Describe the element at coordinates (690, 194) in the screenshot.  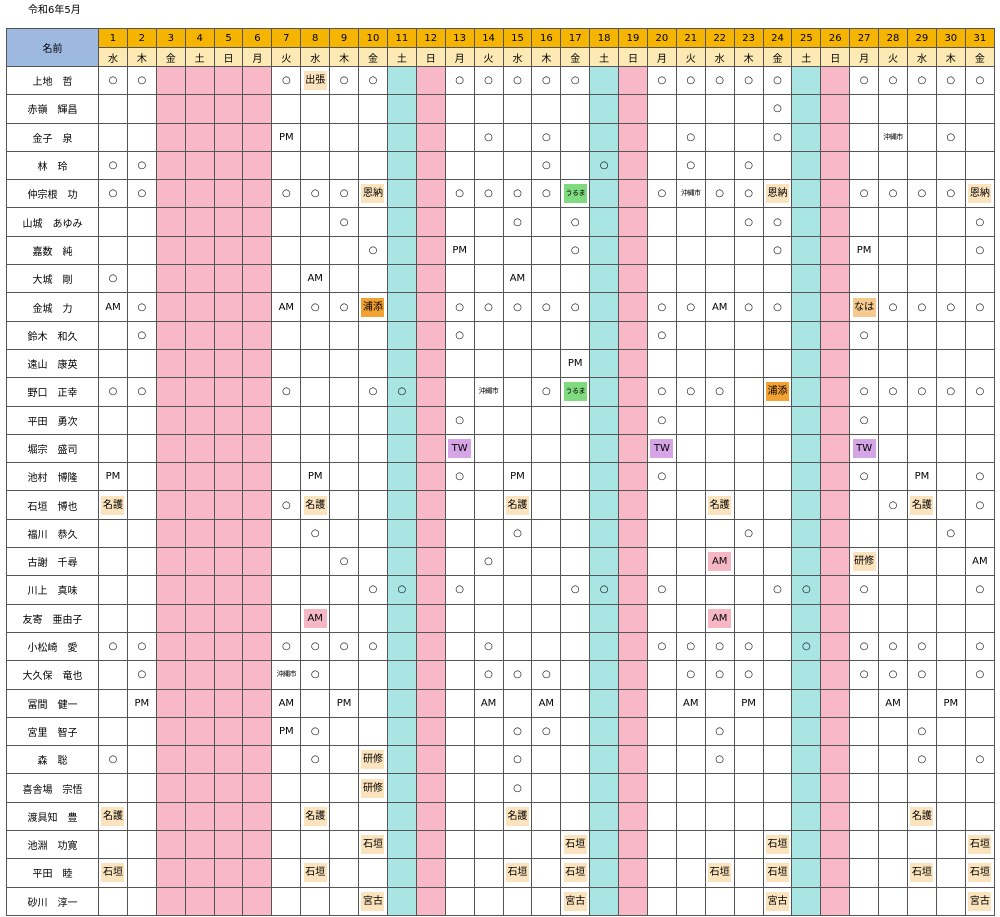
I see `day-cell: 沖縄市` at that location.